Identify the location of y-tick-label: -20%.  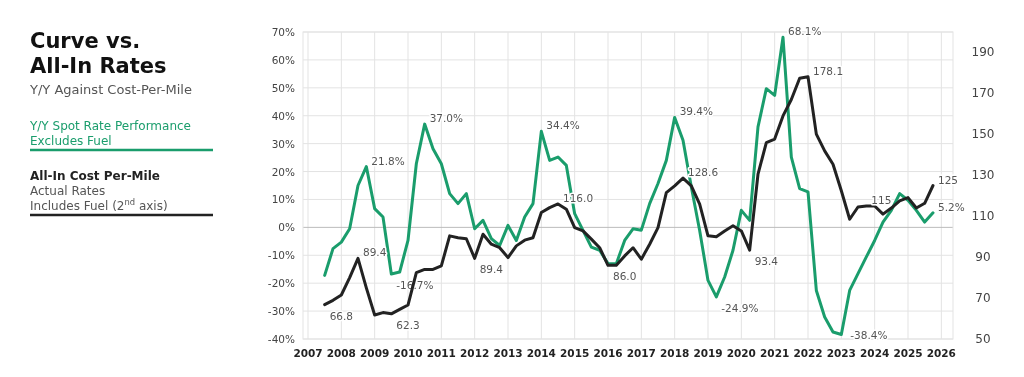
(281, 283).